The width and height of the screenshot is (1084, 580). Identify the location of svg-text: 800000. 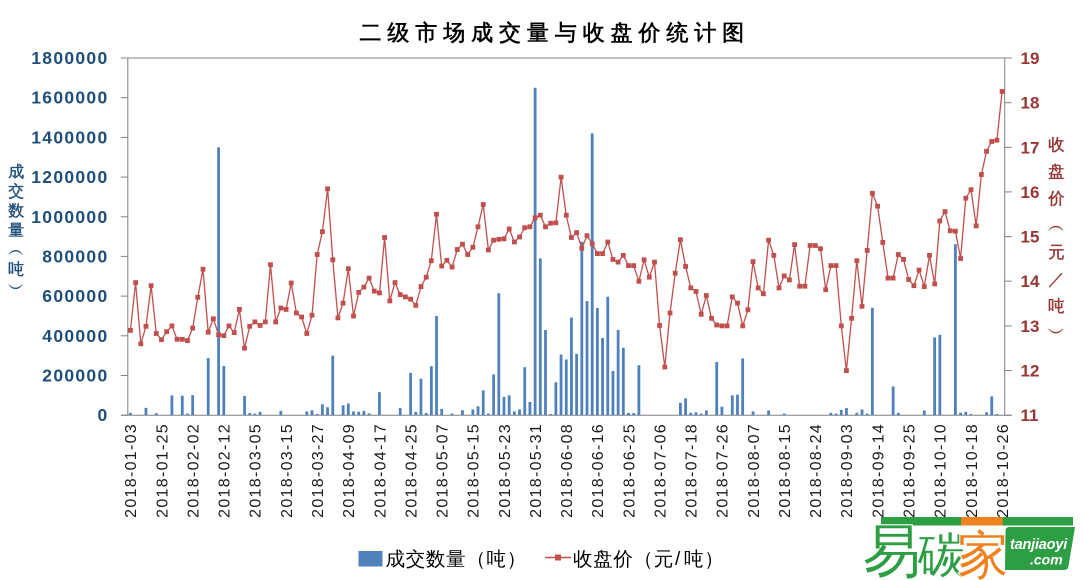
(75, 256).